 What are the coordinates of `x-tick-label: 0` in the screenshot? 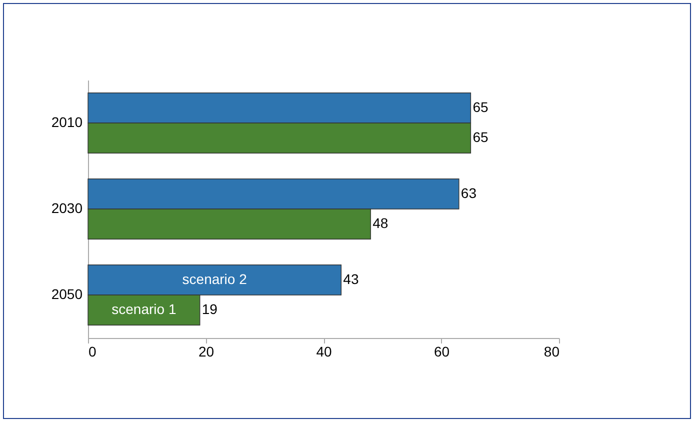 It's located at (92, 352).